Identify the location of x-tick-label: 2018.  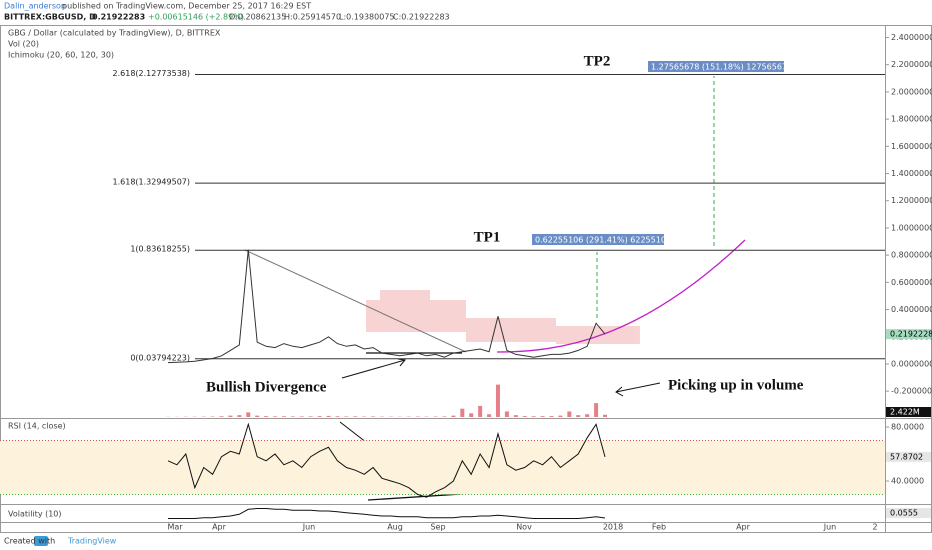
(613, 527).